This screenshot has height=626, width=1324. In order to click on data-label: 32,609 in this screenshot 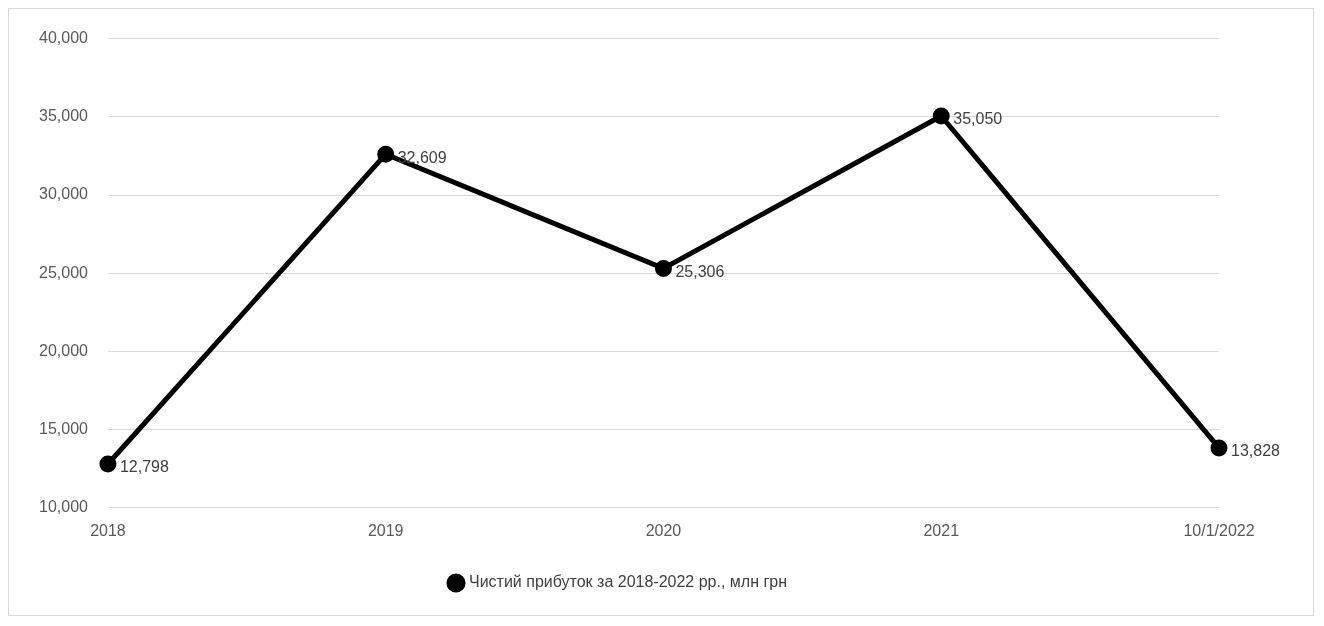, I will do `click(422, 157)`.